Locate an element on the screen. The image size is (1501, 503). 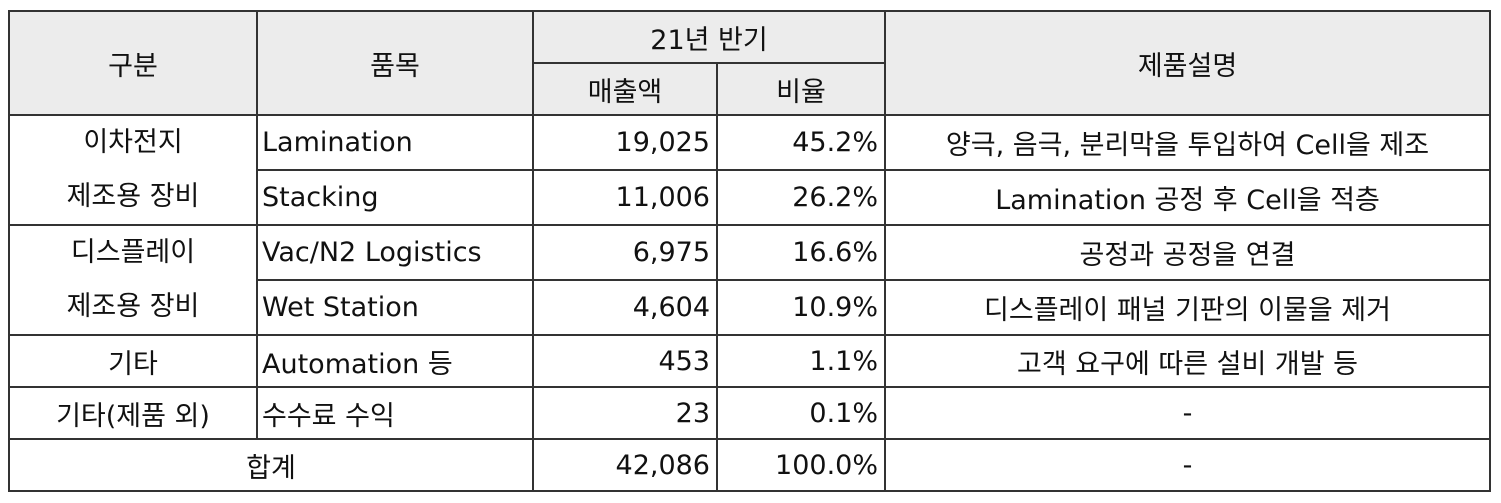
header-period: 21년 반기 is located at coordinates (709, 37).